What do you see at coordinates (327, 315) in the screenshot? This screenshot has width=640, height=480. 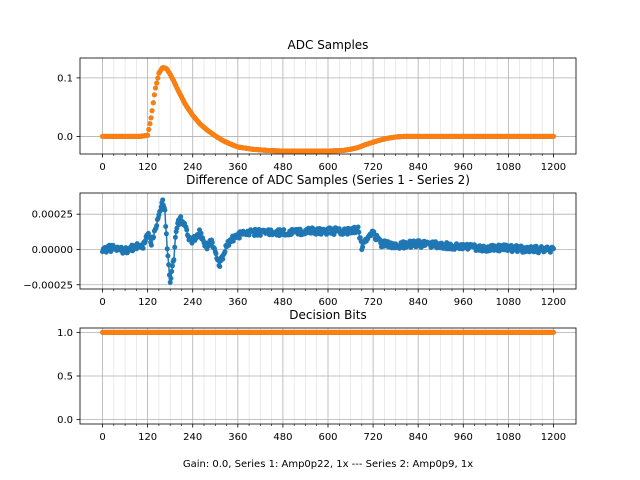 I see `subplot-title: Decision Bits` at bounding box center [327, 315].